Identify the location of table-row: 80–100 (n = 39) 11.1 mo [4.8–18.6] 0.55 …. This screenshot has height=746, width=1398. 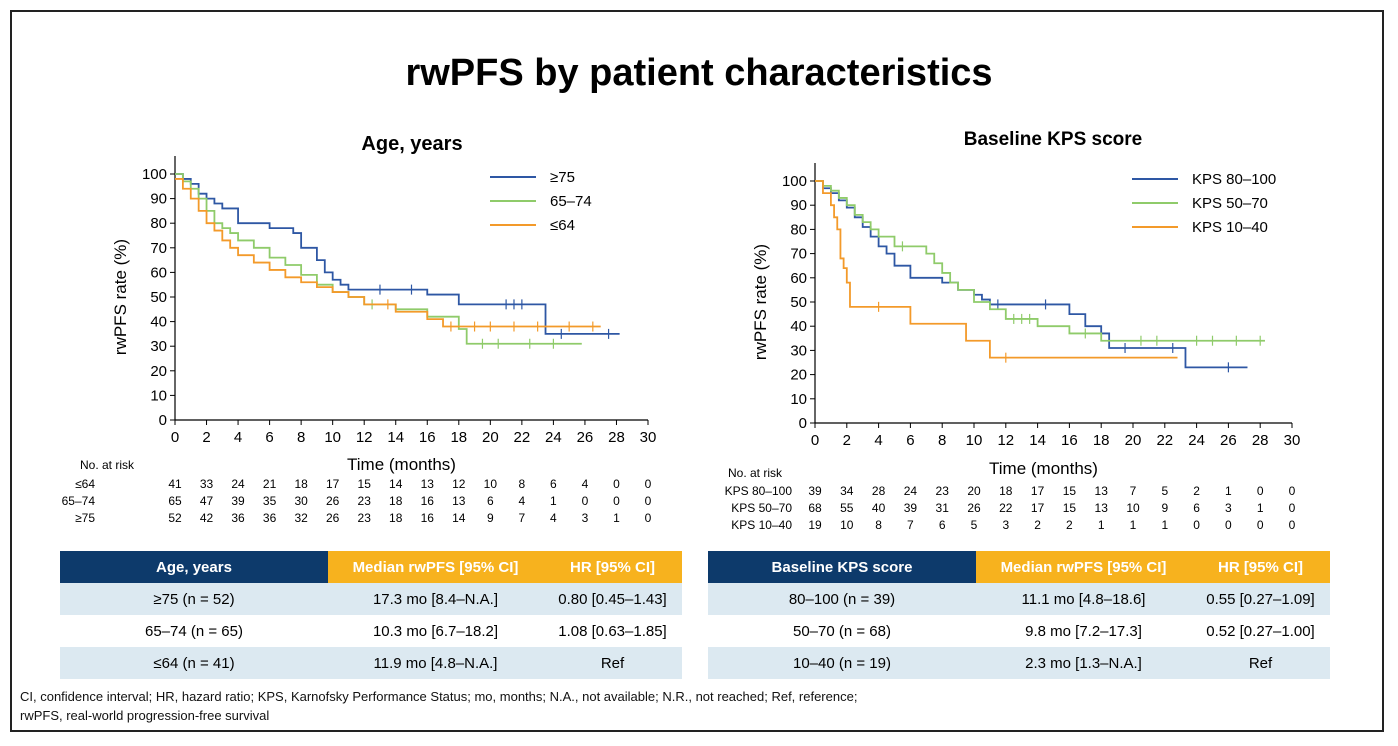
(1019, 599).